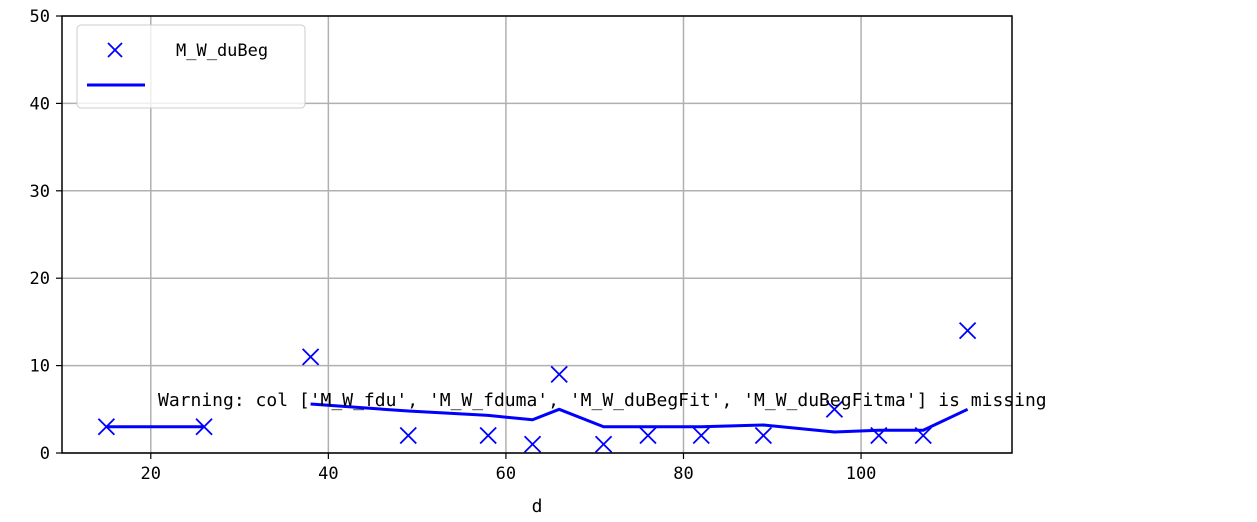  I want to click on x-tick-label: 60, so click(506, 474).